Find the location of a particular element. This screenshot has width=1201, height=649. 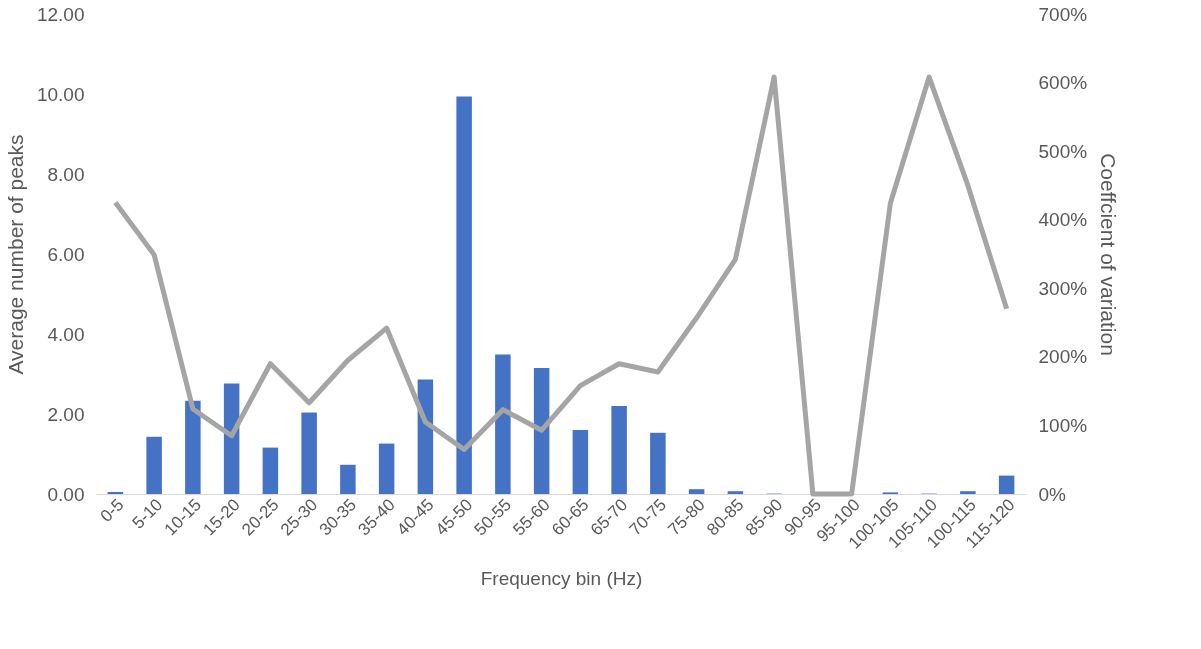

y2-tick-label: 500% is located at coordinates (1063, 151).